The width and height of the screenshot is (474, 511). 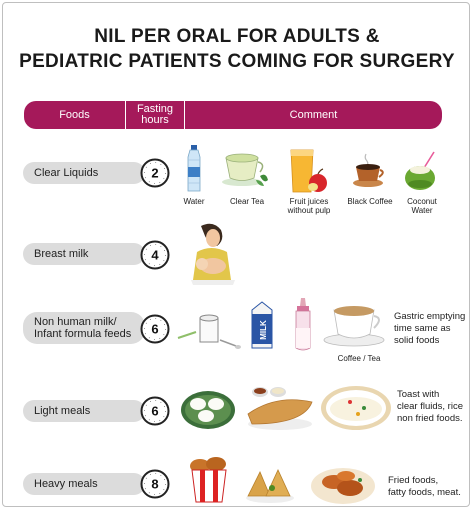 What do you see at coordinates (418, 394) in the screenshot?
I see `note-line: Toast with` at bounding box center [418, 394].